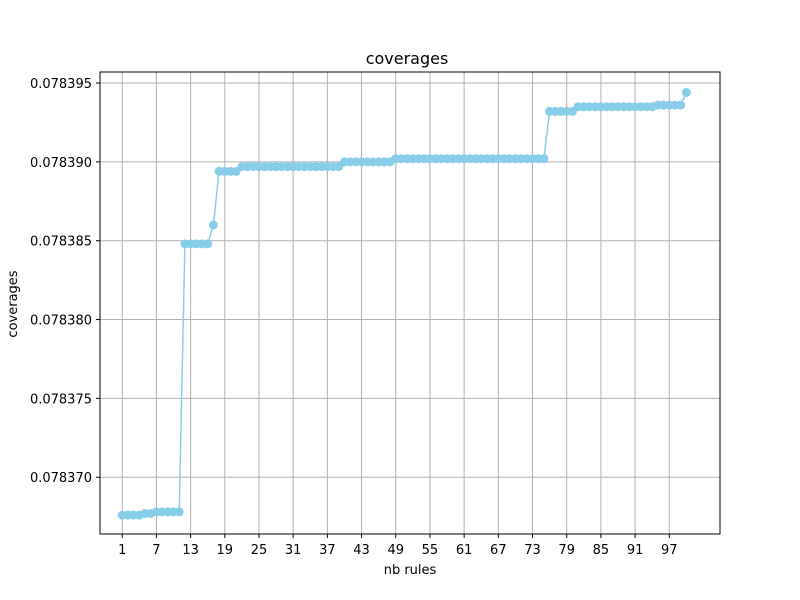 This screenshot has height=600, width=800. What do you see at coordinates (61, 84) in the screenshot?
I see `y-tick-label: 0.078395` at bounding box center [61, 84].